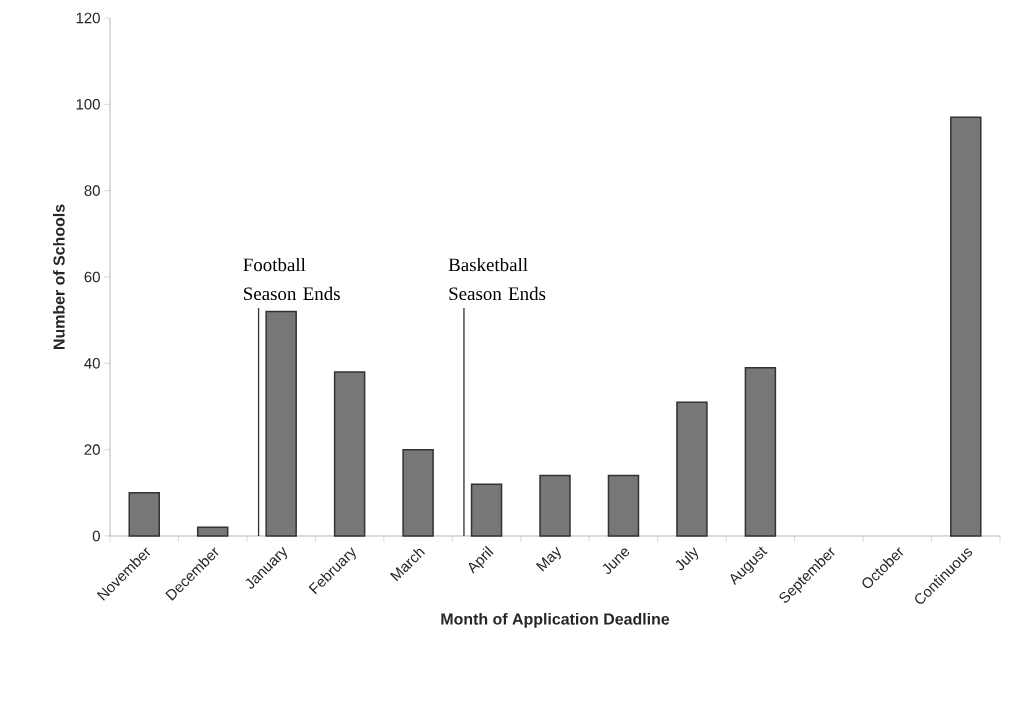  What do you see at coordinates (92, 190) in the screenshot?
I see `y-tick-label: 80` at bounding box center [92, 190].